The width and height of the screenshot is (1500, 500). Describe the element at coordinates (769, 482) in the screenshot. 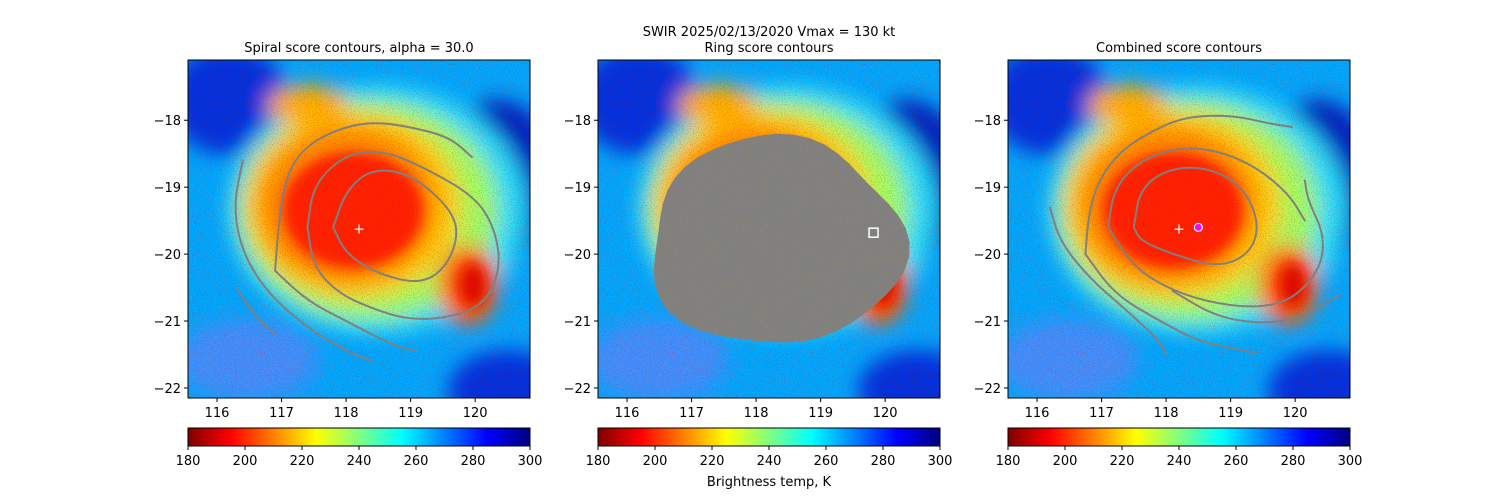

I see `colorbar-label: Brightness temp, K` at that location.